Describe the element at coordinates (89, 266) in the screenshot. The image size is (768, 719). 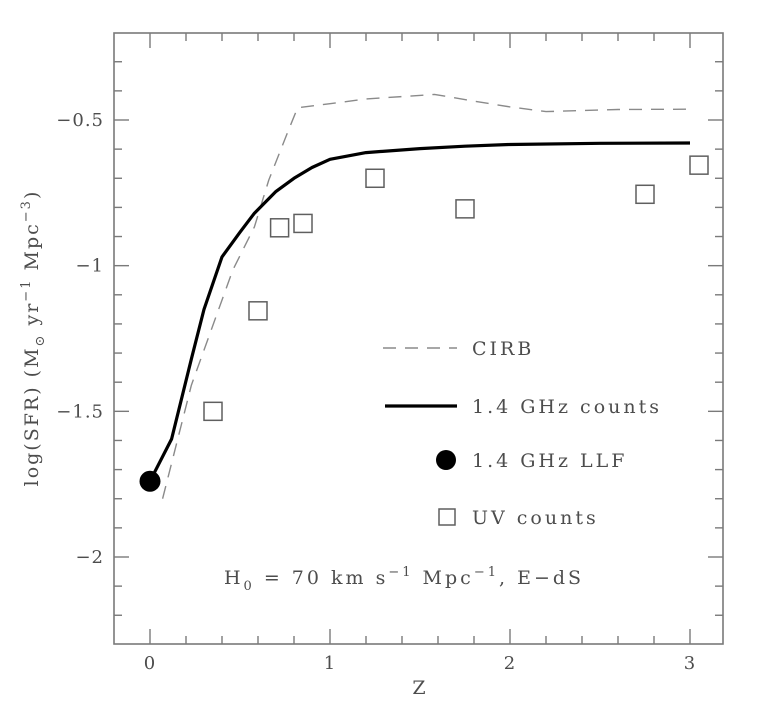
I see `y-axis-tick-label: −1` at that location.